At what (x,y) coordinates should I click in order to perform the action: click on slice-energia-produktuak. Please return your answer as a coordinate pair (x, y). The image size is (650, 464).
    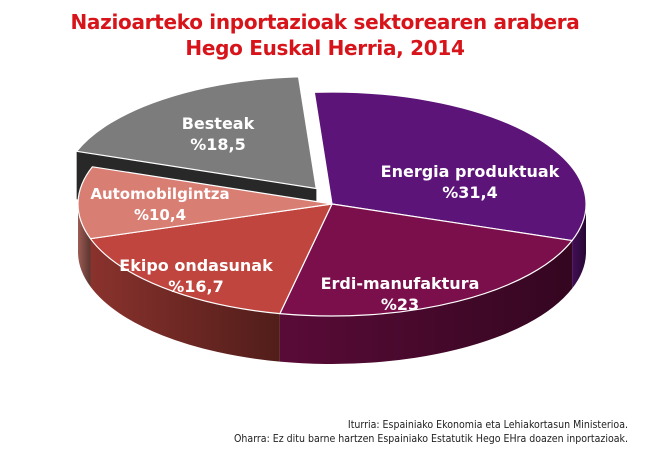
    Looking at the image, I should click on (450, 166).